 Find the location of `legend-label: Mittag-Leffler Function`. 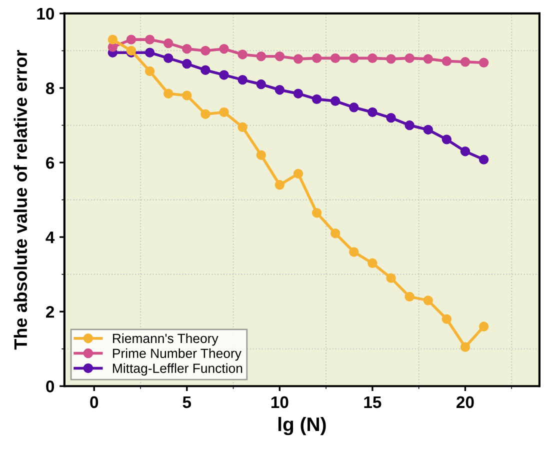

legend-label: Mittag-Leffler Function is located at coordinates (177, 369).